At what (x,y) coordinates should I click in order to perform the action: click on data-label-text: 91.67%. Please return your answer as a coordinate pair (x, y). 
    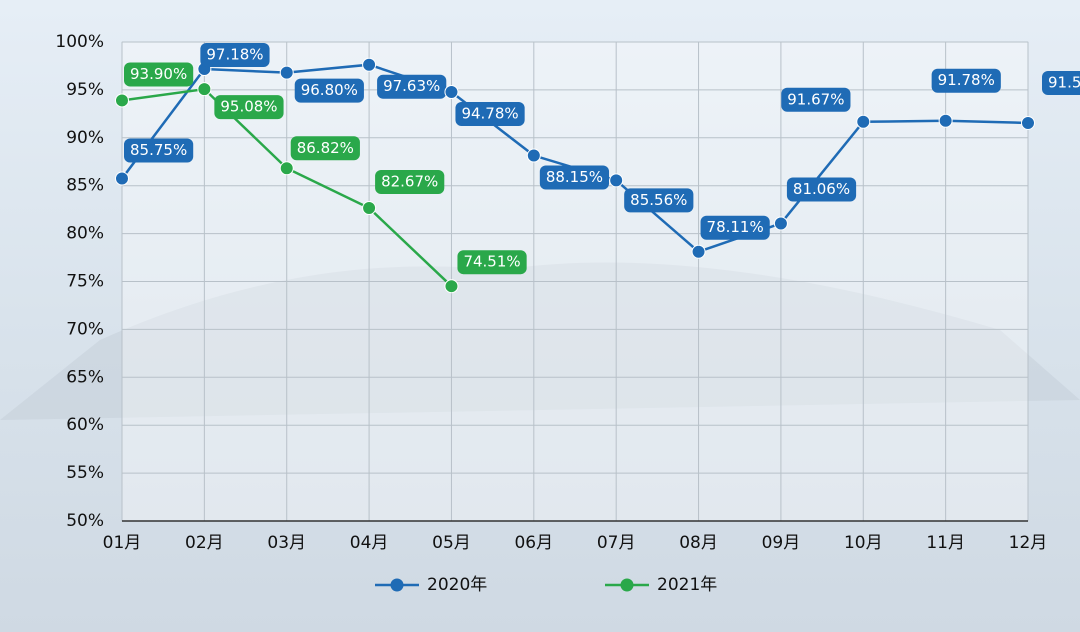
    Looking at the image, I should click on (815, 99).